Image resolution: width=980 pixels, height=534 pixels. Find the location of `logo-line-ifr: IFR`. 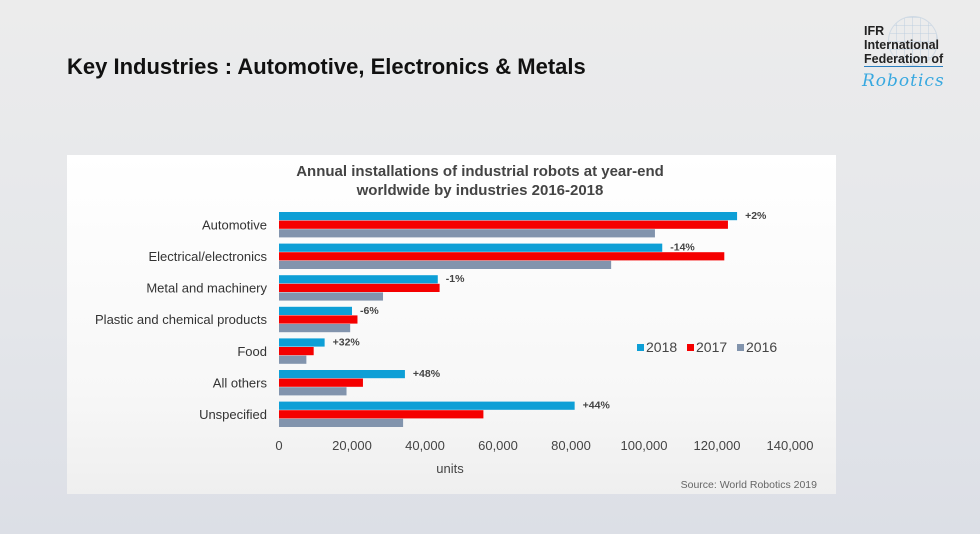

logo-line-ifr: IFR is located at coordinates (874, 31).